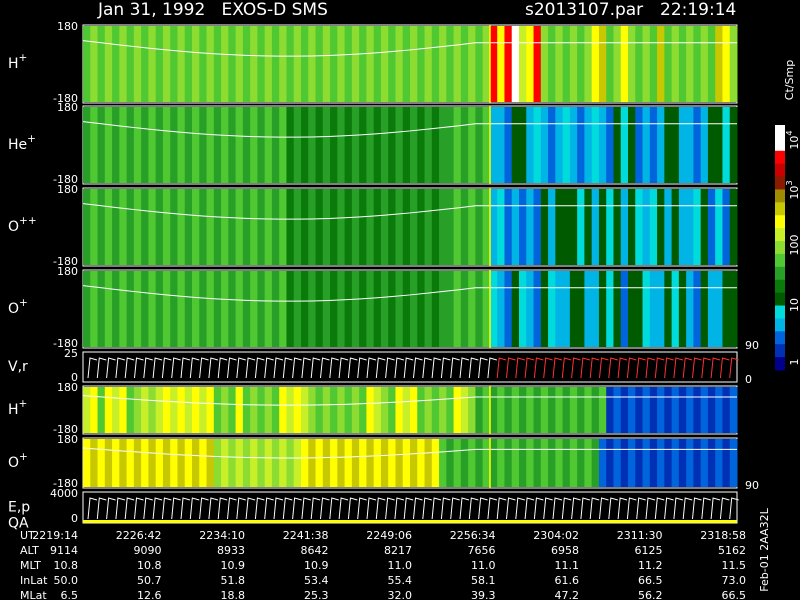 The width and height of the screenshot is (800, 600). What do you see at coordinates (31, 139) in the screenshot?
I see `panel-label-sup: +` at bounding box center [31, 139].